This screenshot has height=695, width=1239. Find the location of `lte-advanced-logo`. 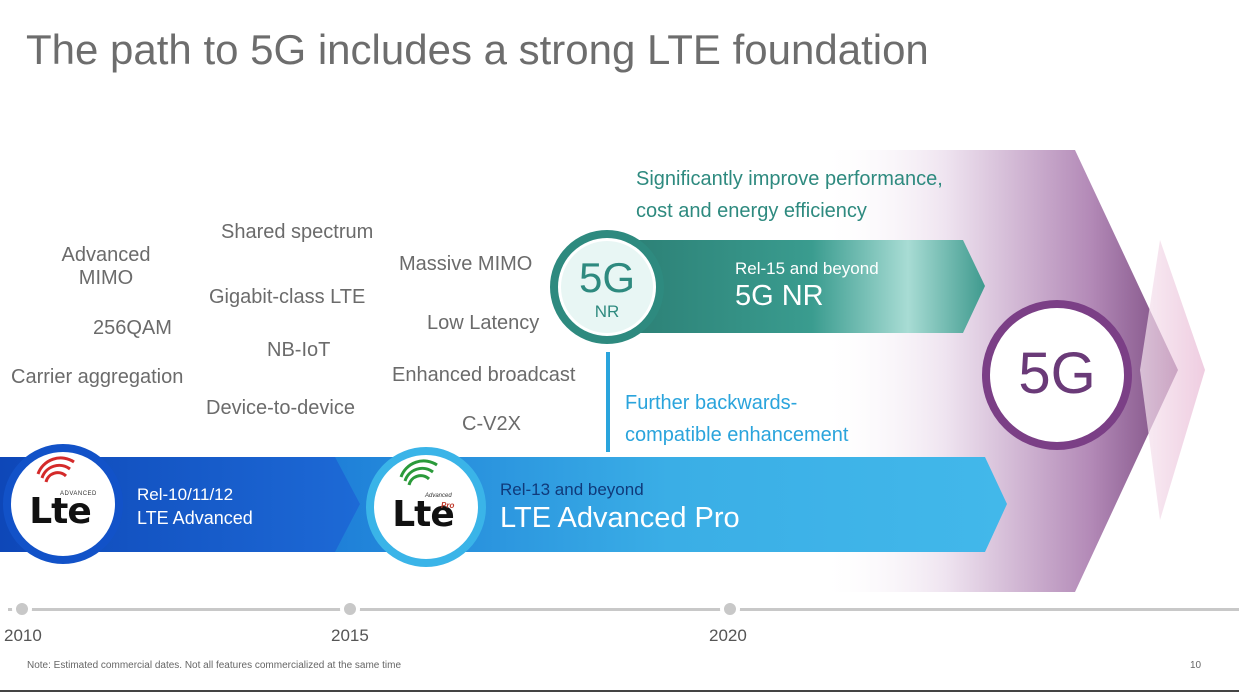

lte-advanced-logo is located at coordinates (63, 504).